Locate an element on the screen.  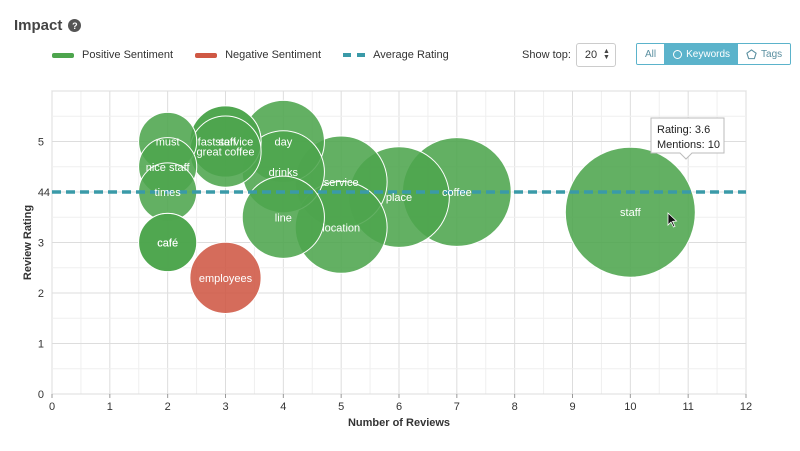
bubble-label: cafe is located at coordinates (167, 244).